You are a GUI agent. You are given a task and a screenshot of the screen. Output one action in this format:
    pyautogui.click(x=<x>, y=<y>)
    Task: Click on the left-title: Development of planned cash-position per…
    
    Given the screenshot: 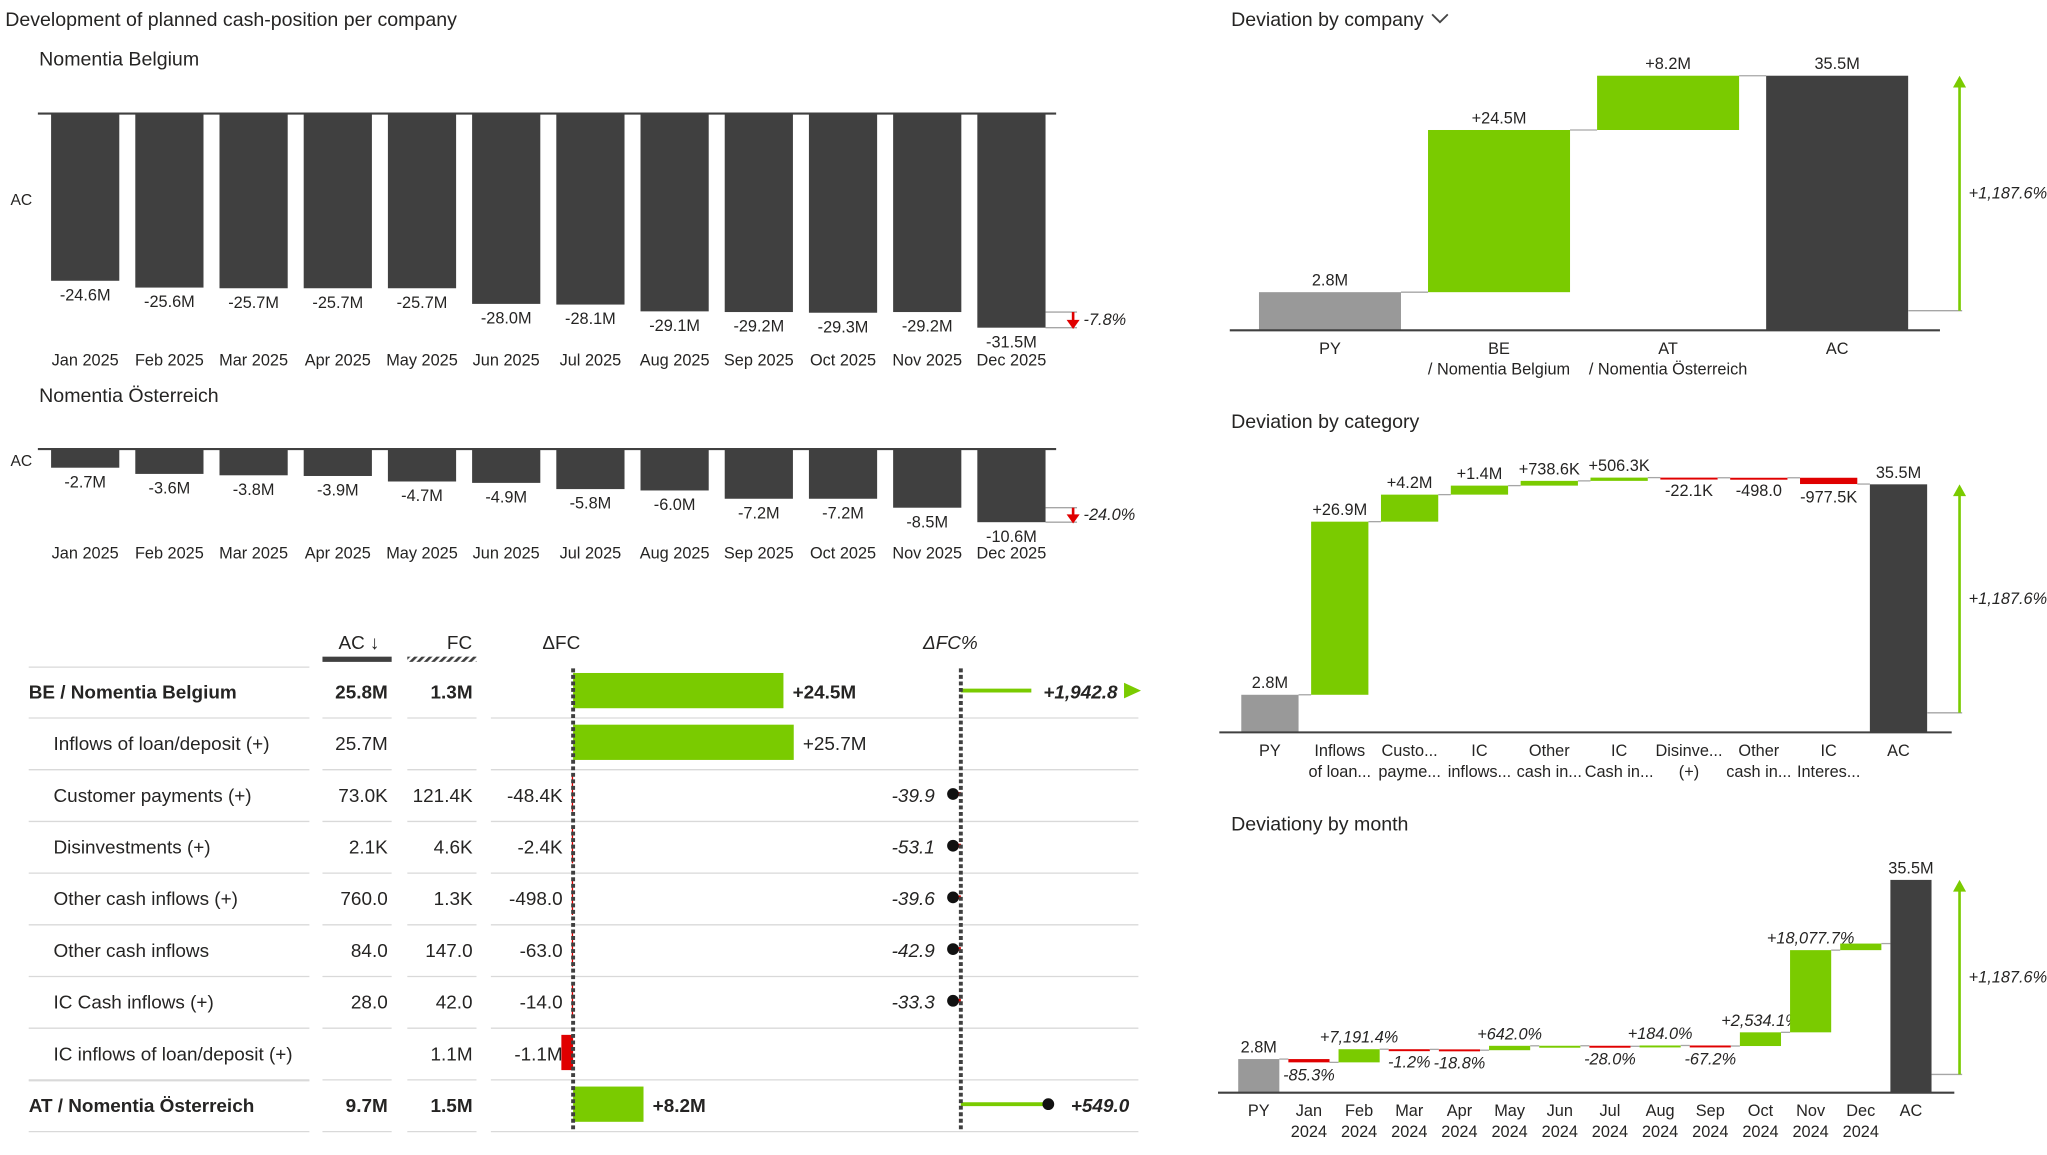 What is the action you would take?
    pyautogui.click(x=231, y=20)
    